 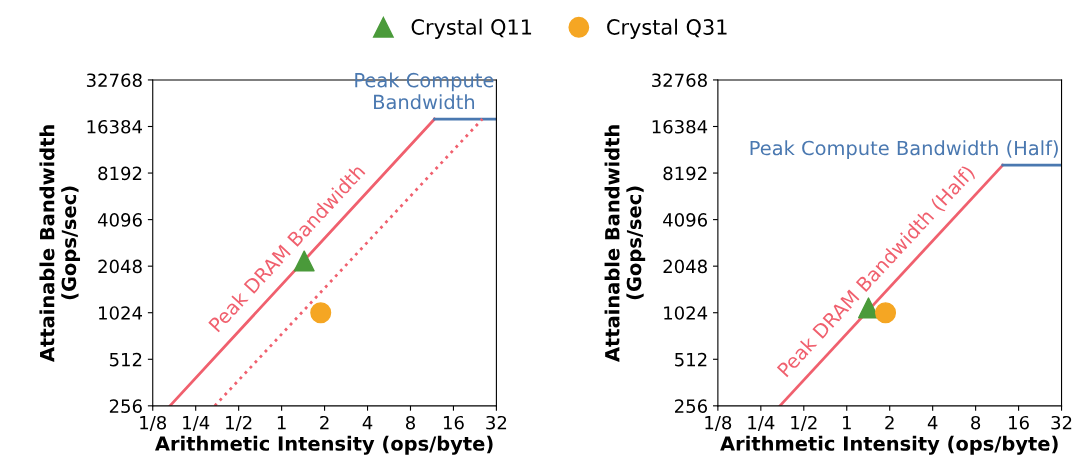 I want to click on annotation: Peak Compute Bandwidth (Half), so click(x=904, y=150).